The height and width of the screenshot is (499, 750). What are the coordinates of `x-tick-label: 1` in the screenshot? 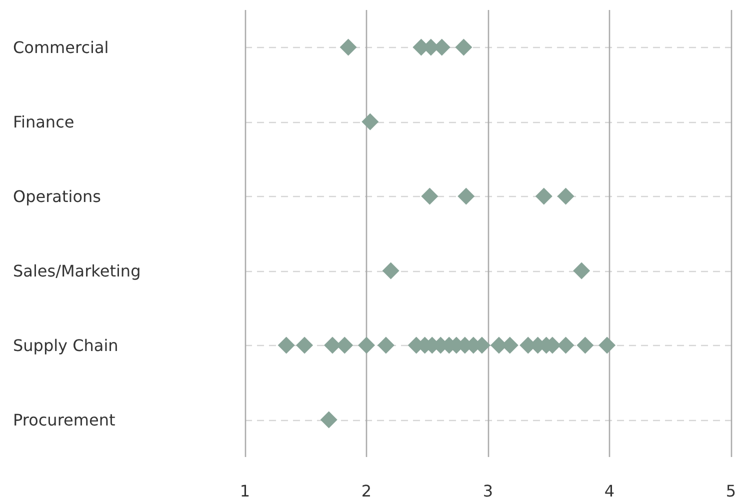 It's located at (245, 490).